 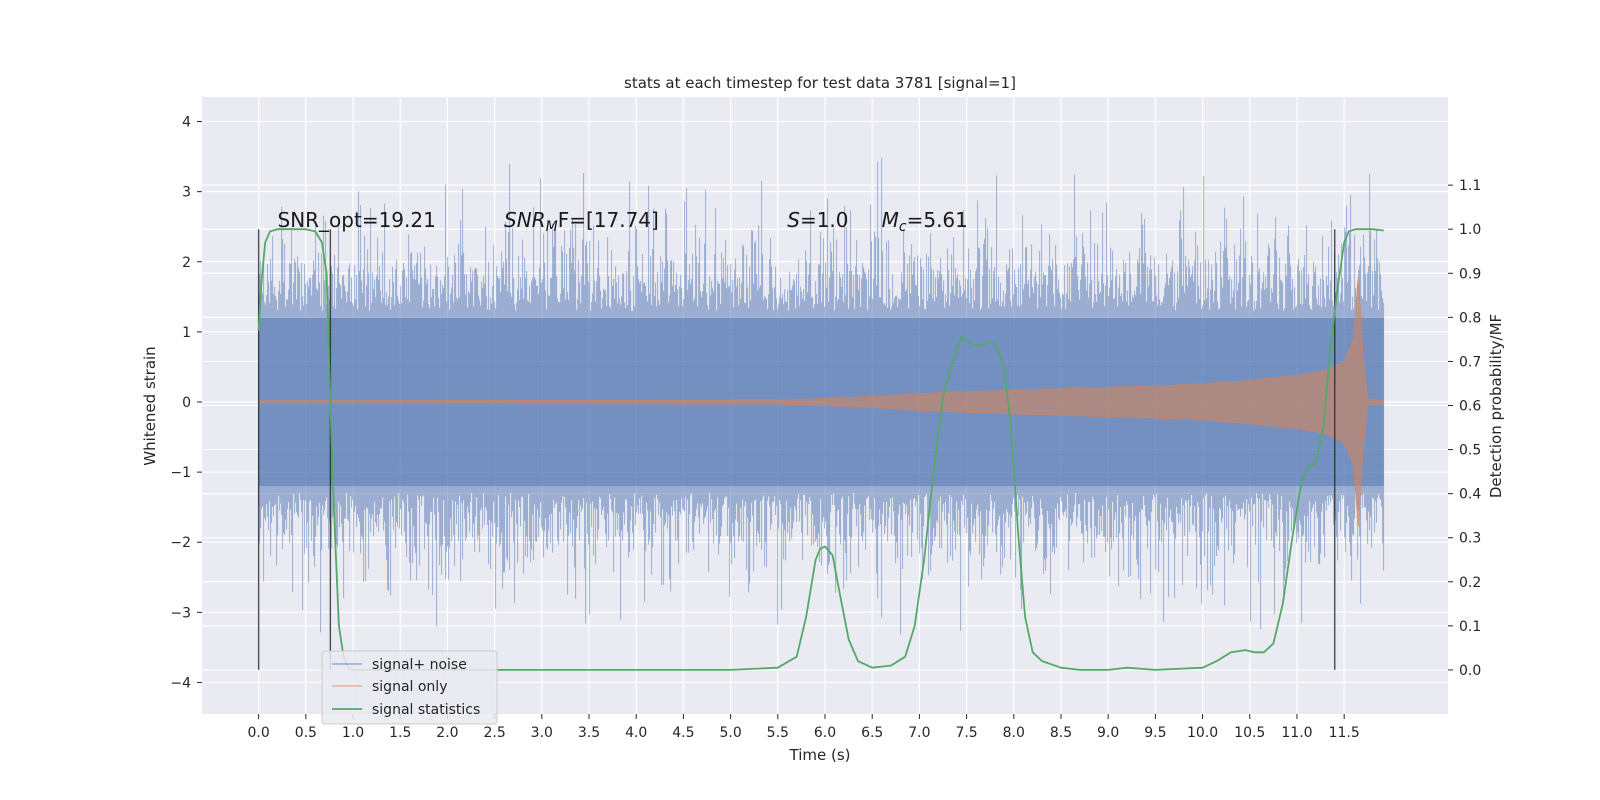 What do you see at coordinates (1014, 733) in the screenshot?
I see `x-tick-label: 8.0` at bounding box center [1014, 733].